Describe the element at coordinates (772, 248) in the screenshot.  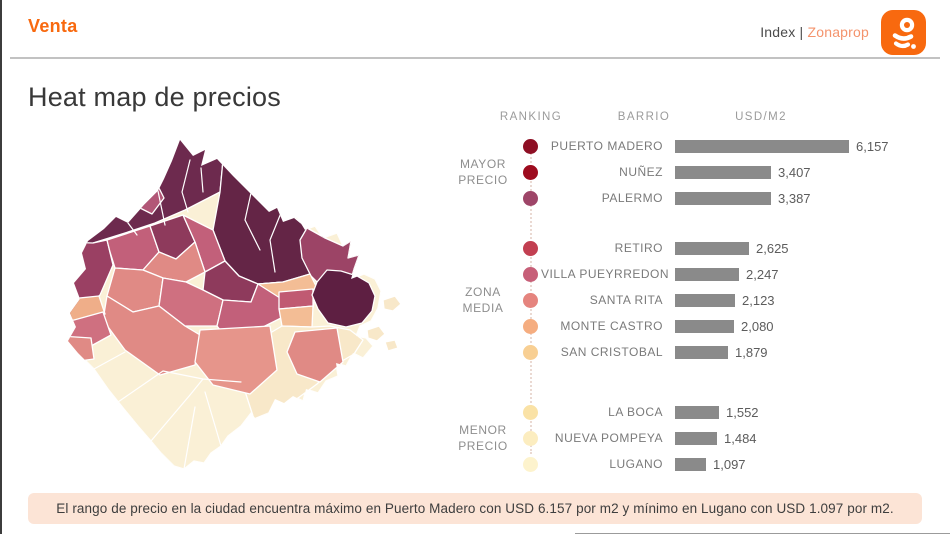
I see `value-label: 2,625` at that location.